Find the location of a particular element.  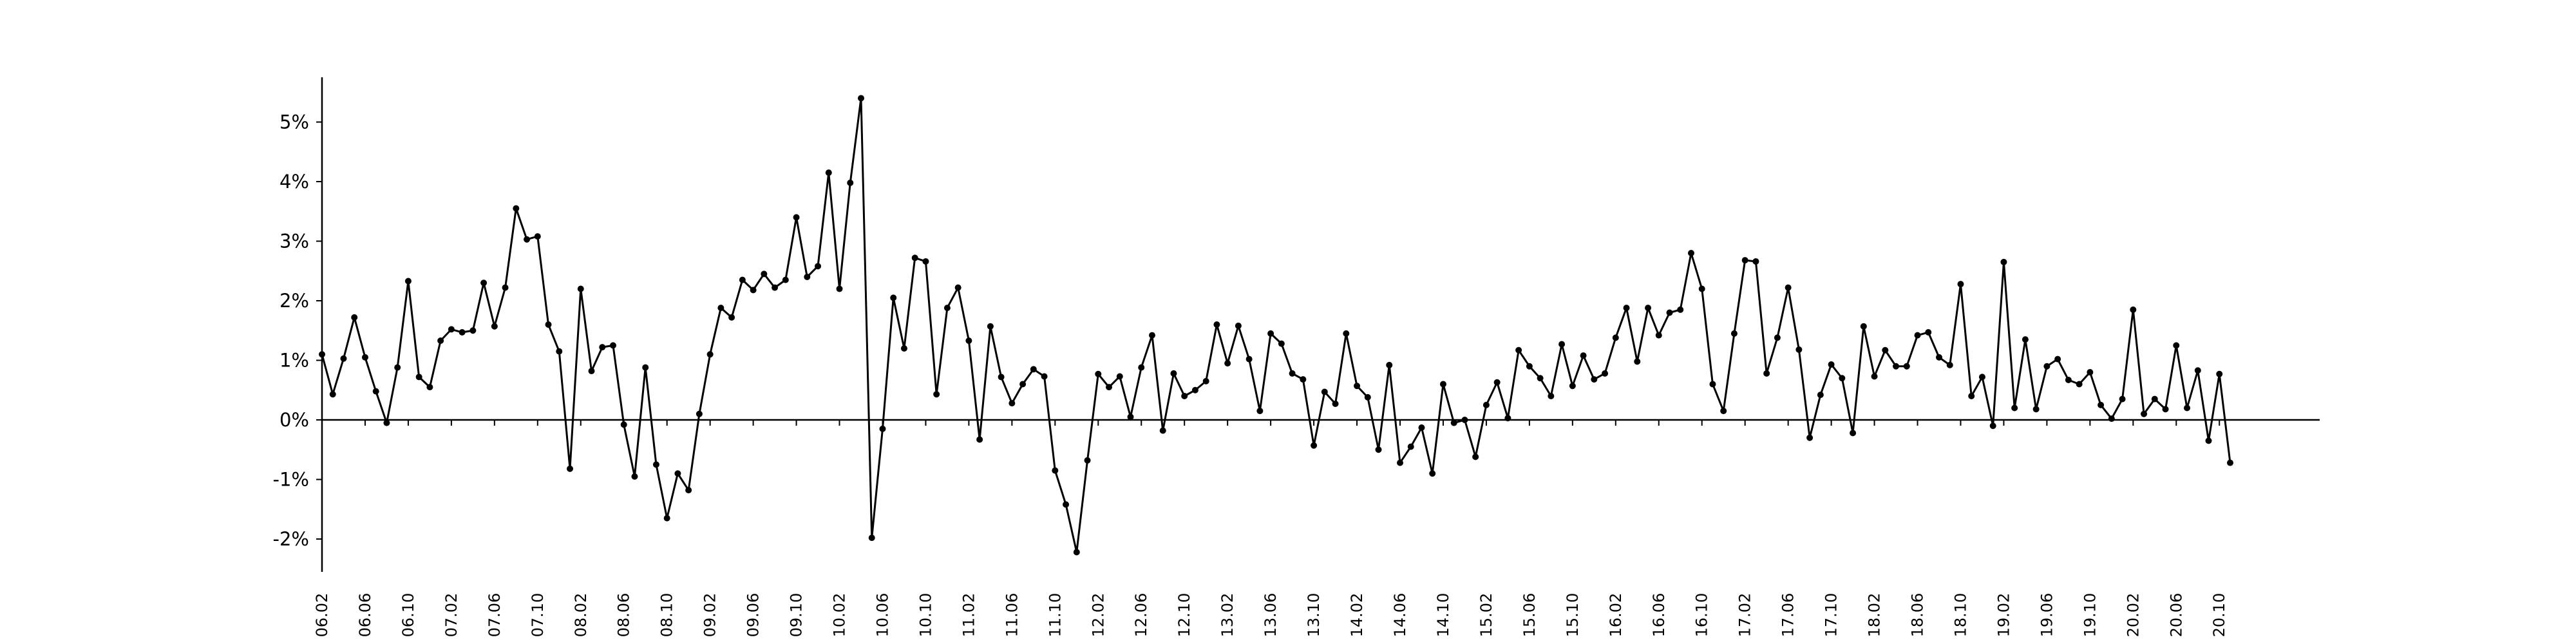

x-tick-label: 20.02 is located at coordinates (2133, 615).